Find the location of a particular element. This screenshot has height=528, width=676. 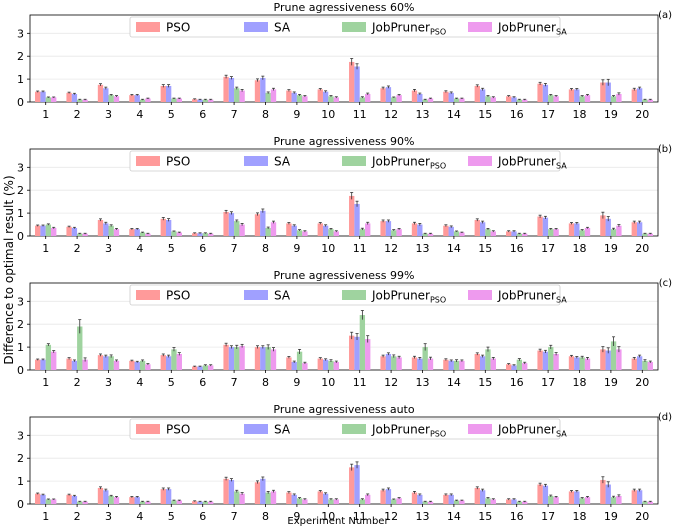

legend: PSO SA JobPrunerPSO JobPrunerSA is located at coordinates (348, 161).